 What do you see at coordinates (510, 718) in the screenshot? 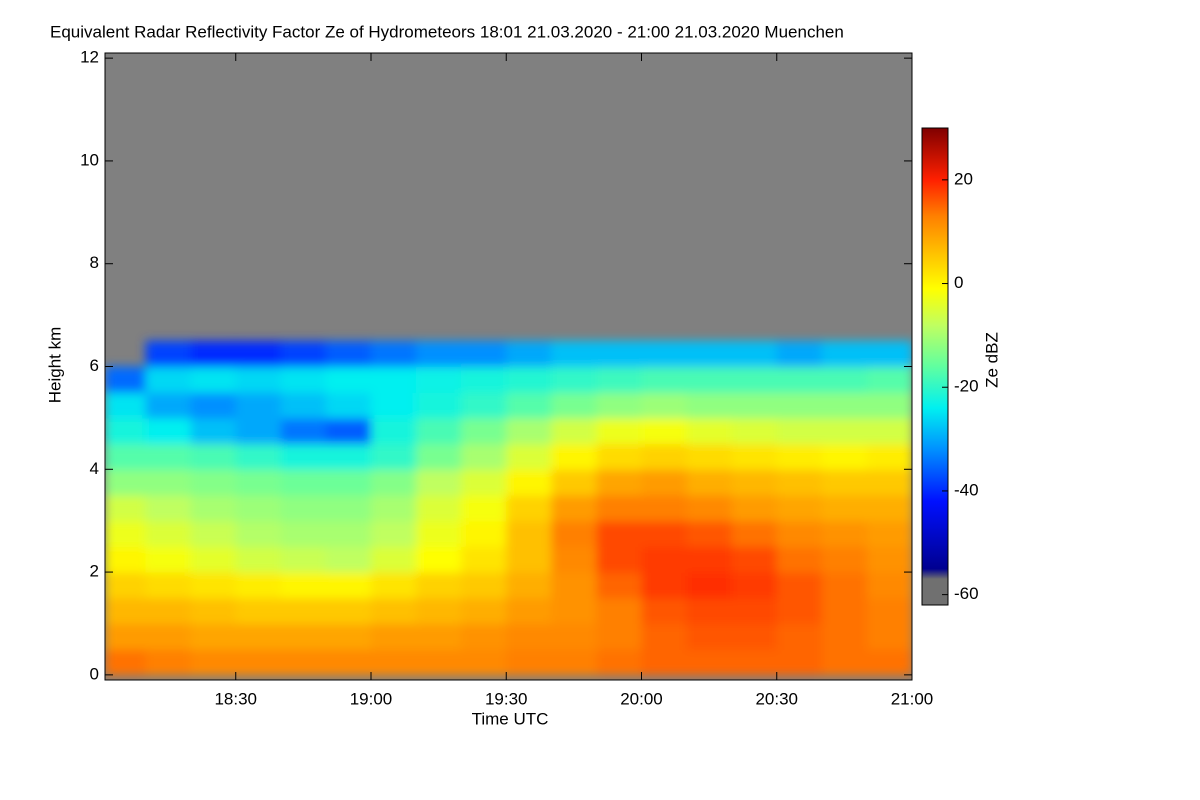
I see `x-axis-label: Time UTC` at bounding box center [510, 718].